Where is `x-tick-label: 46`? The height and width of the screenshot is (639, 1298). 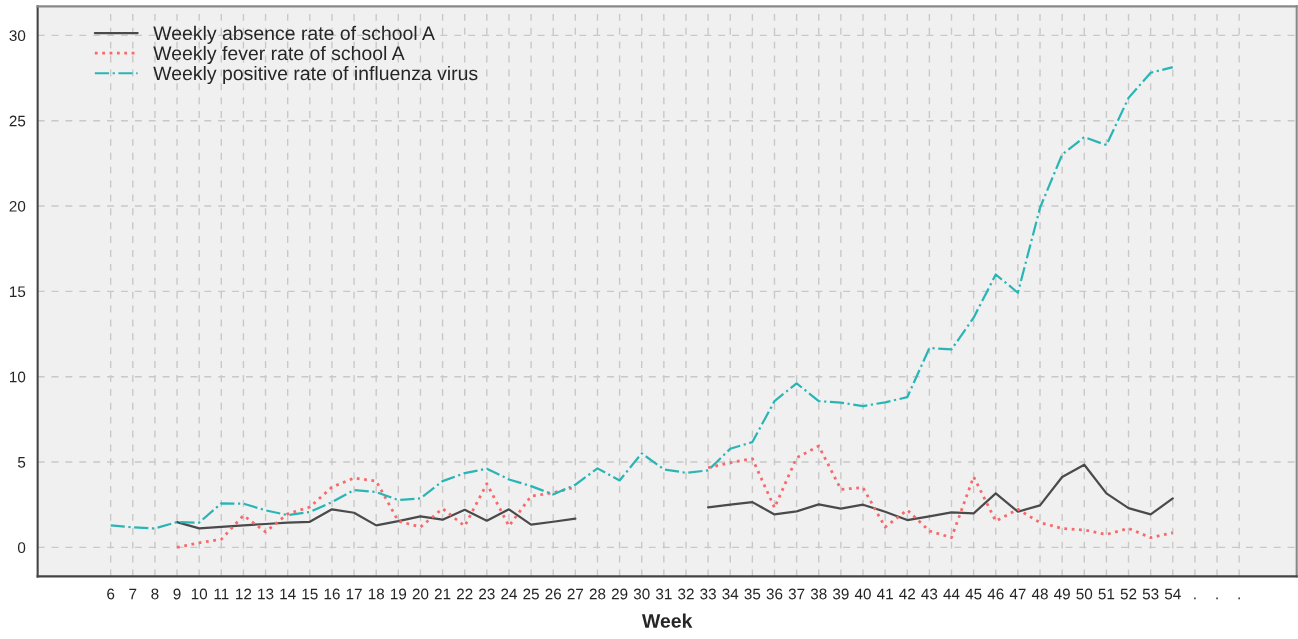
x-tick-label: 46 is located at coordinates (995, 594).